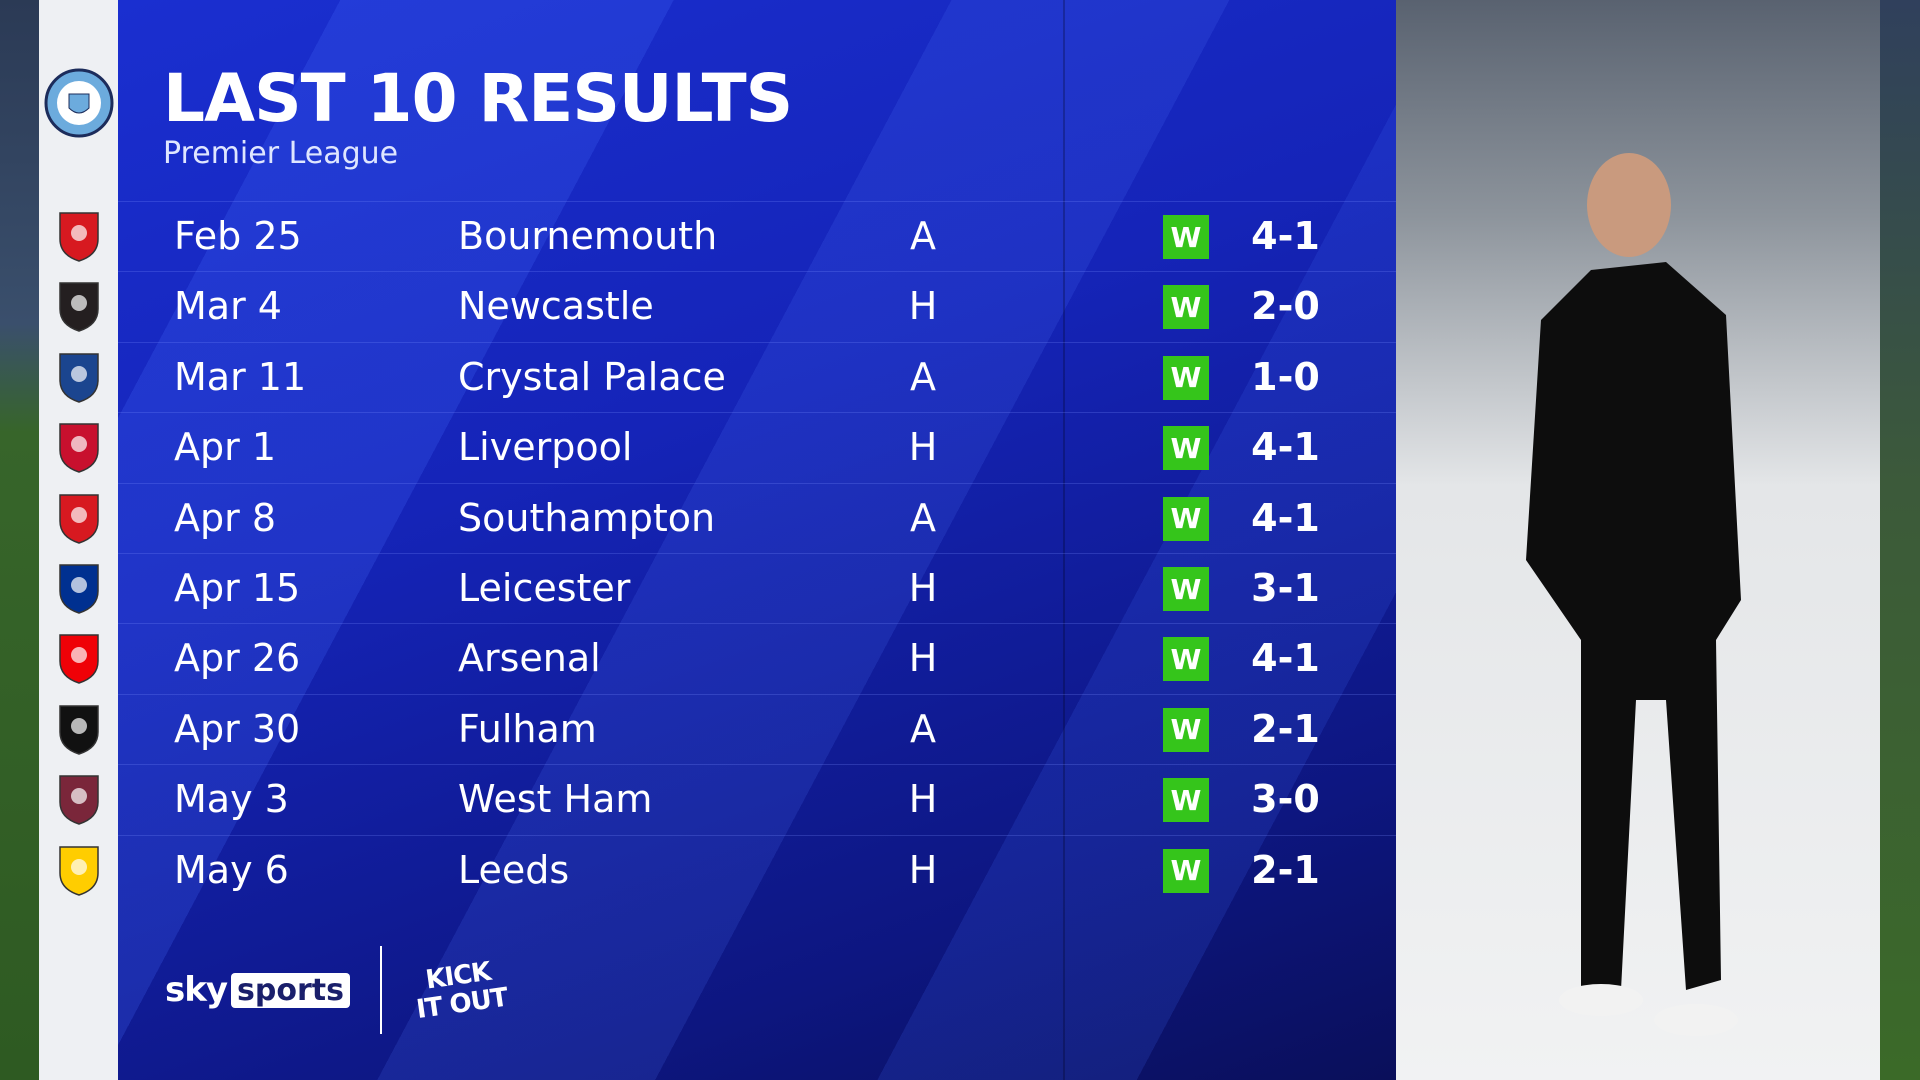 The width and height of the screenshot is (1920, 1080). I want to click on opponent-name: Fulham, so click(527, 728).